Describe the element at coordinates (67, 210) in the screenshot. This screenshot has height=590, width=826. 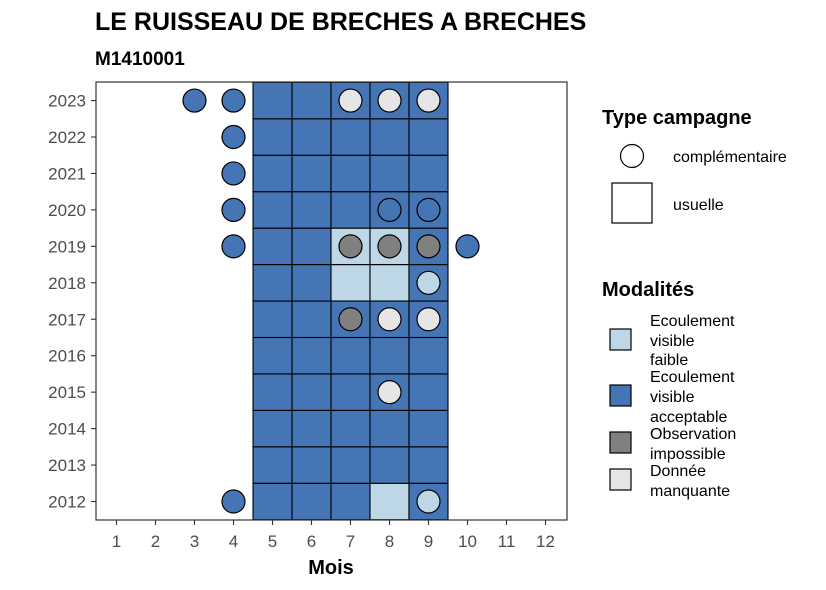
I see `y-tick-label-2020: 2020` at that location.